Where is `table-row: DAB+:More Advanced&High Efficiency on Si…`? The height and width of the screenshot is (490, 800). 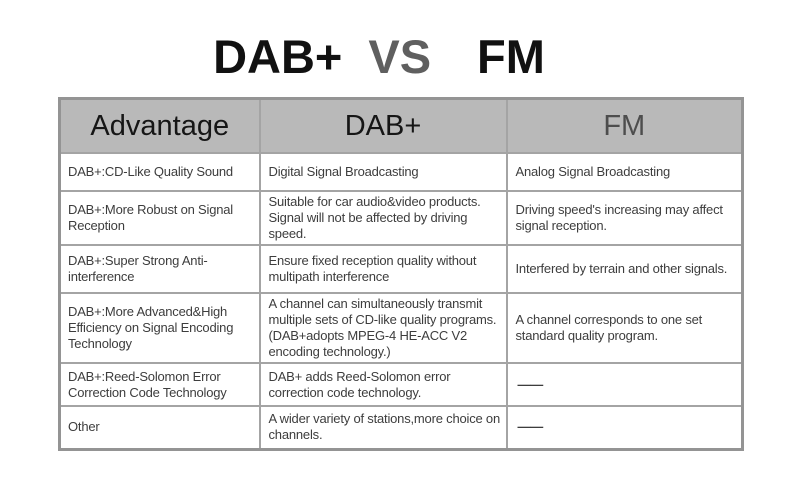
table-row: DAB+:More Advanced&High Efficiency on Si… is located at coordinates (401, 328).